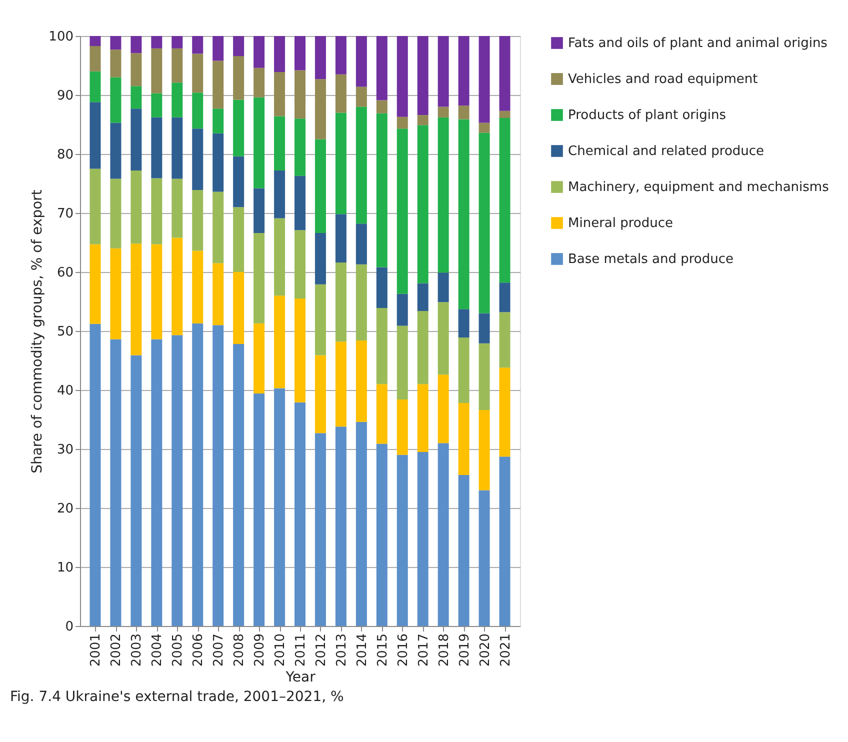 This screenshot has height=742, width=848. I want to click on legend-label: Machinery, equipment and mechanisms, so click(699, 187).